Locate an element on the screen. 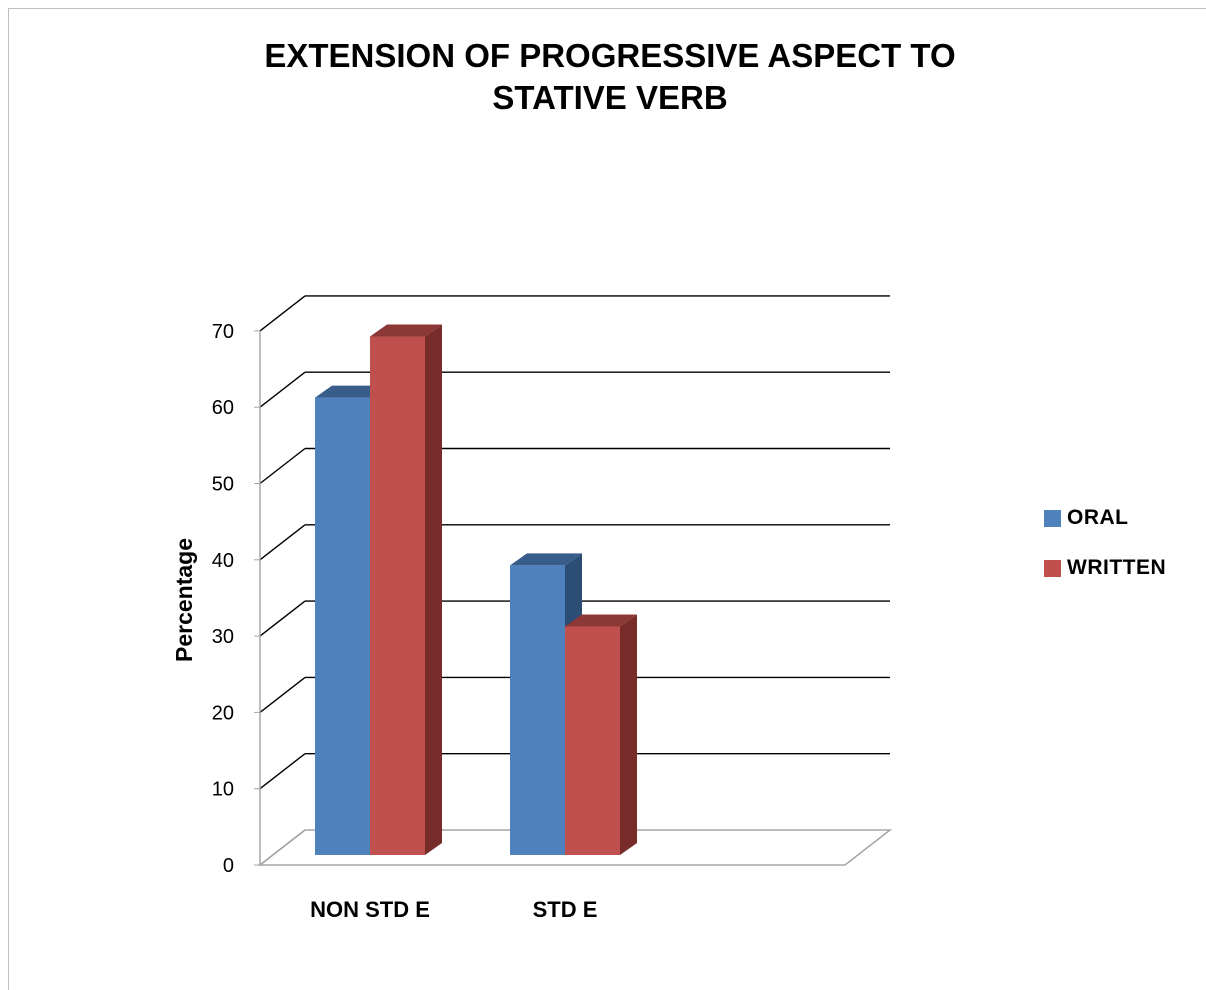 The image size is (1206, 990). y-axis-title: Percentage is located at coordinates (184, 600).